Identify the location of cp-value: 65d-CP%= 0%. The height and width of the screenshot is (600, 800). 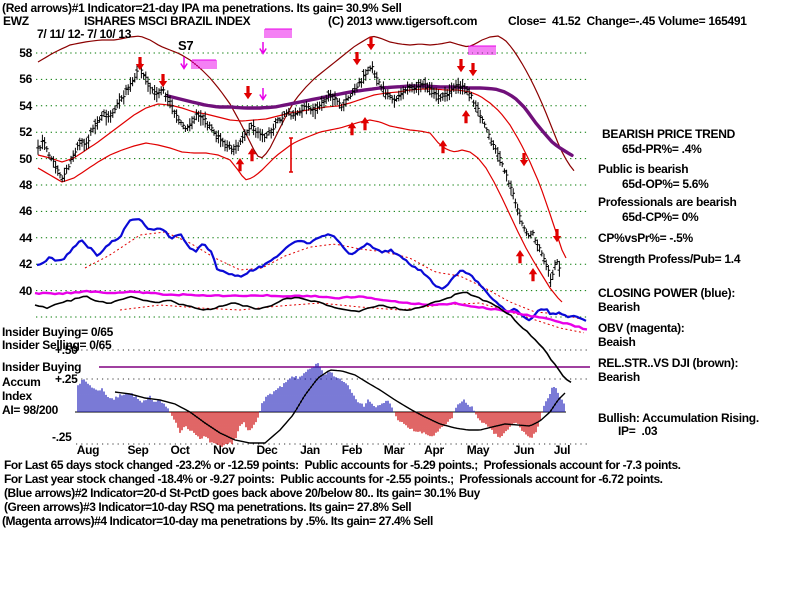
(660, 217).